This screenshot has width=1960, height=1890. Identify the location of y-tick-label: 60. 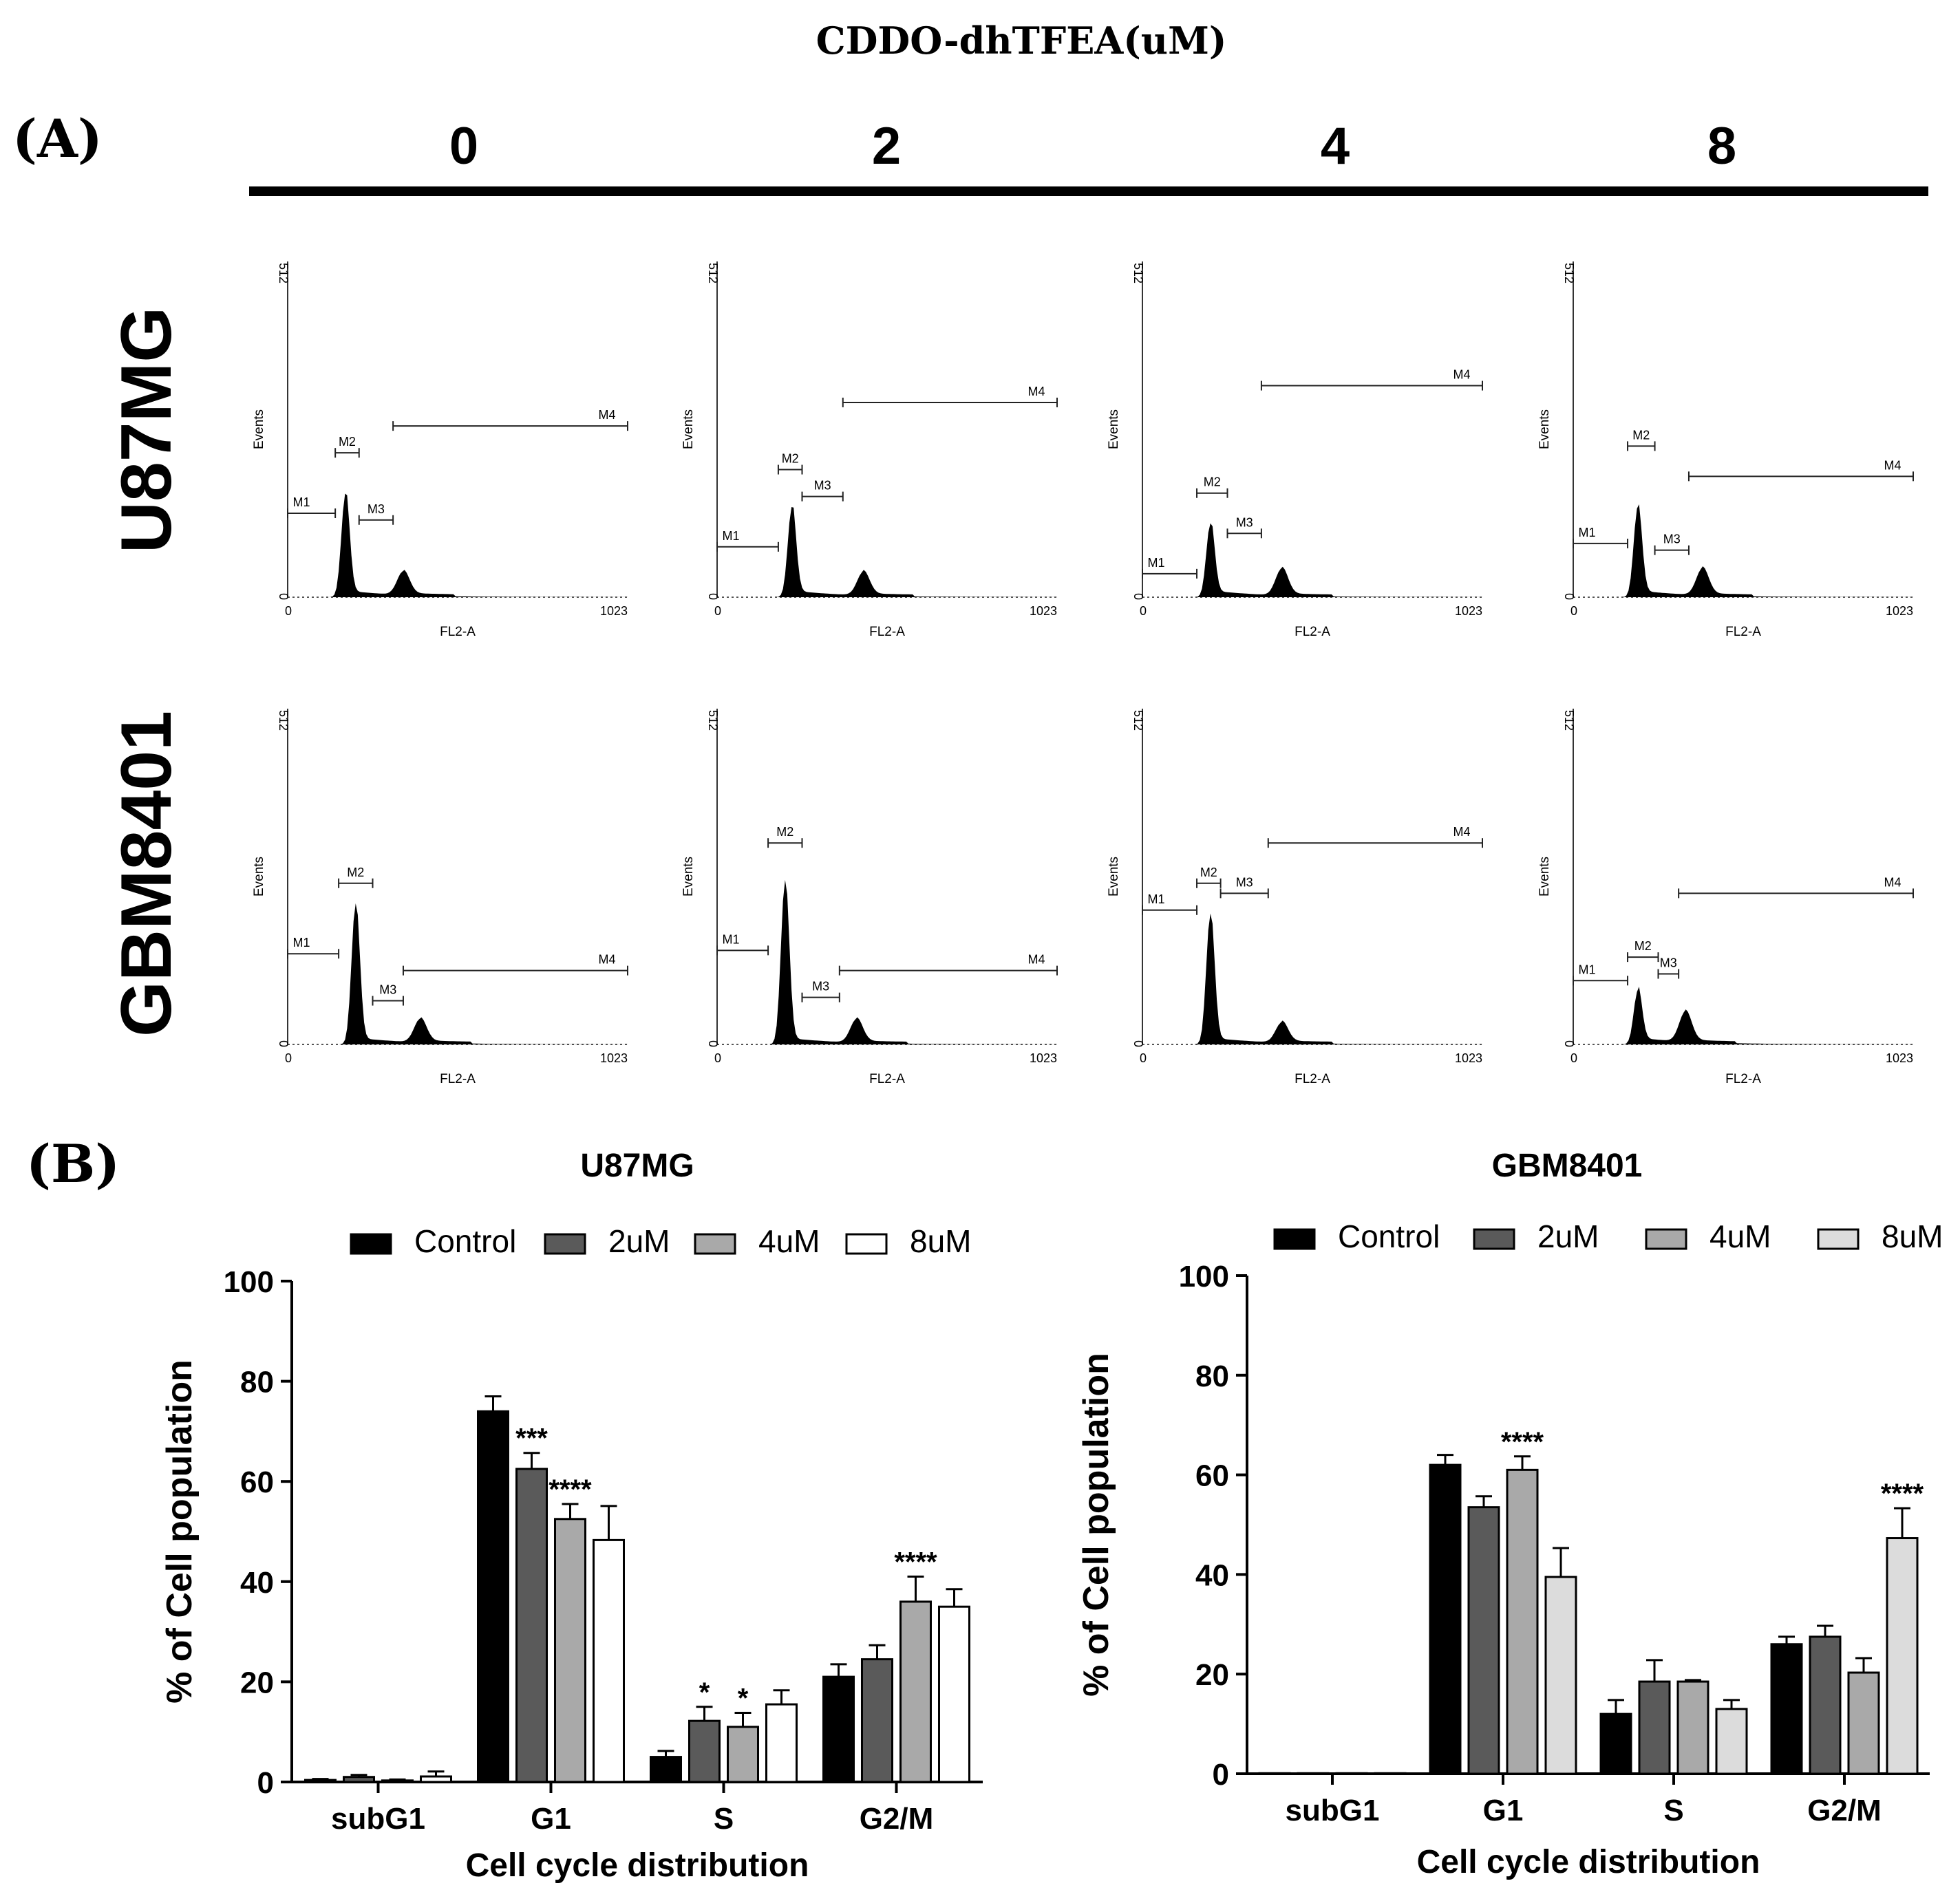
(257, 1482).